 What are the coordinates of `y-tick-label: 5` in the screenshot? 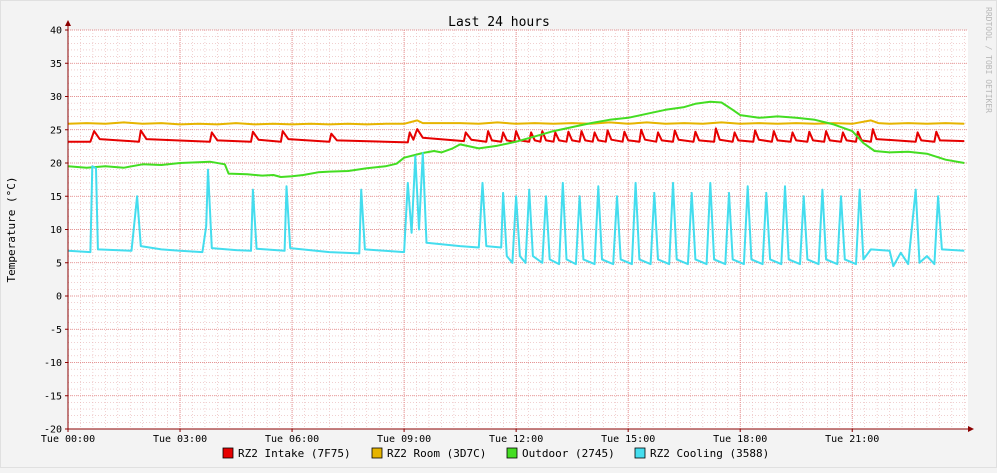 It's located at (59, 263).